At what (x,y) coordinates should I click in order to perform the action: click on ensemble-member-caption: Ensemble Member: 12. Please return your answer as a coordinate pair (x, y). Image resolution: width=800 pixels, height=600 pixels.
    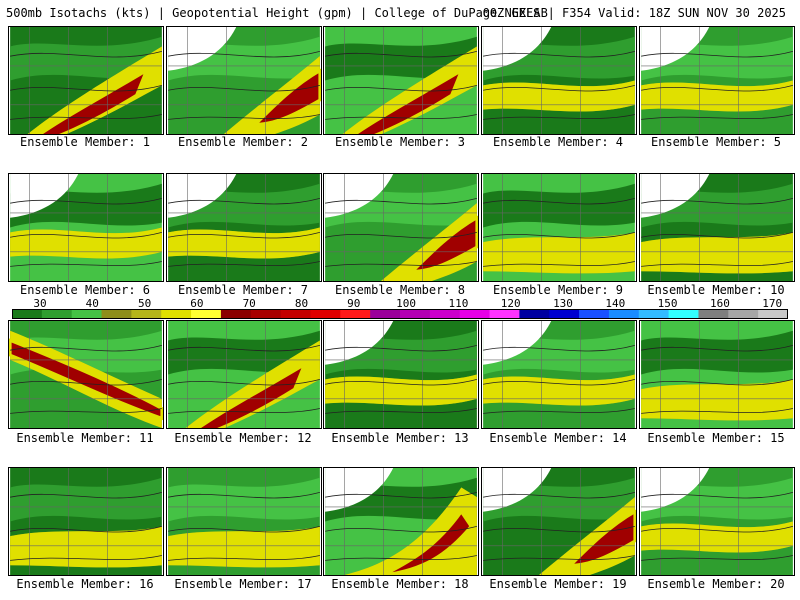
    Looking at the image, I should click on (243, 438).